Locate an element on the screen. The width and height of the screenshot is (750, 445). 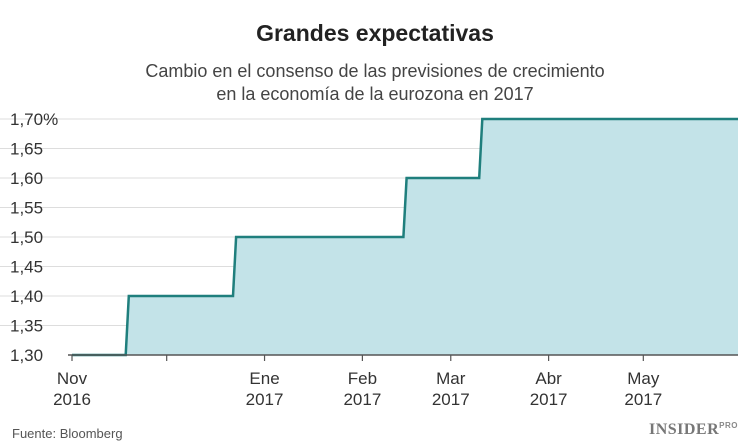
x-tick-label-month: Mar is located at coordinates (451, 378).